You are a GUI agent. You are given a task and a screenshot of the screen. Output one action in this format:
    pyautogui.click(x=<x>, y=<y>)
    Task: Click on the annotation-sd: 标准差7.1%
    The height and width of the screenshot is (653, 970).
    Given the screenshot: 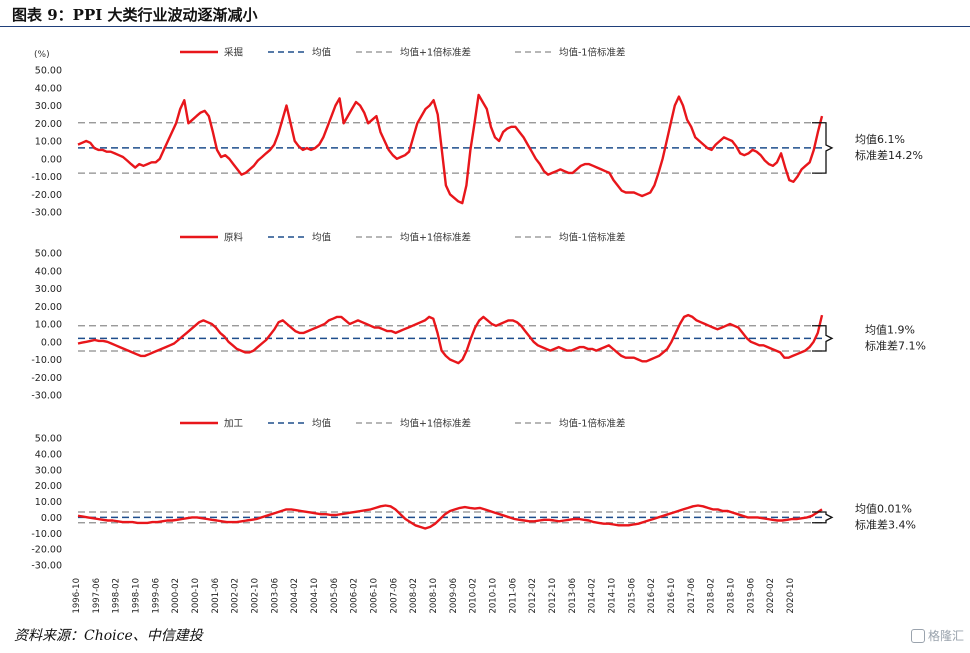 What is the action you would take?
    pyautogui.click(x=895, y=345)
    